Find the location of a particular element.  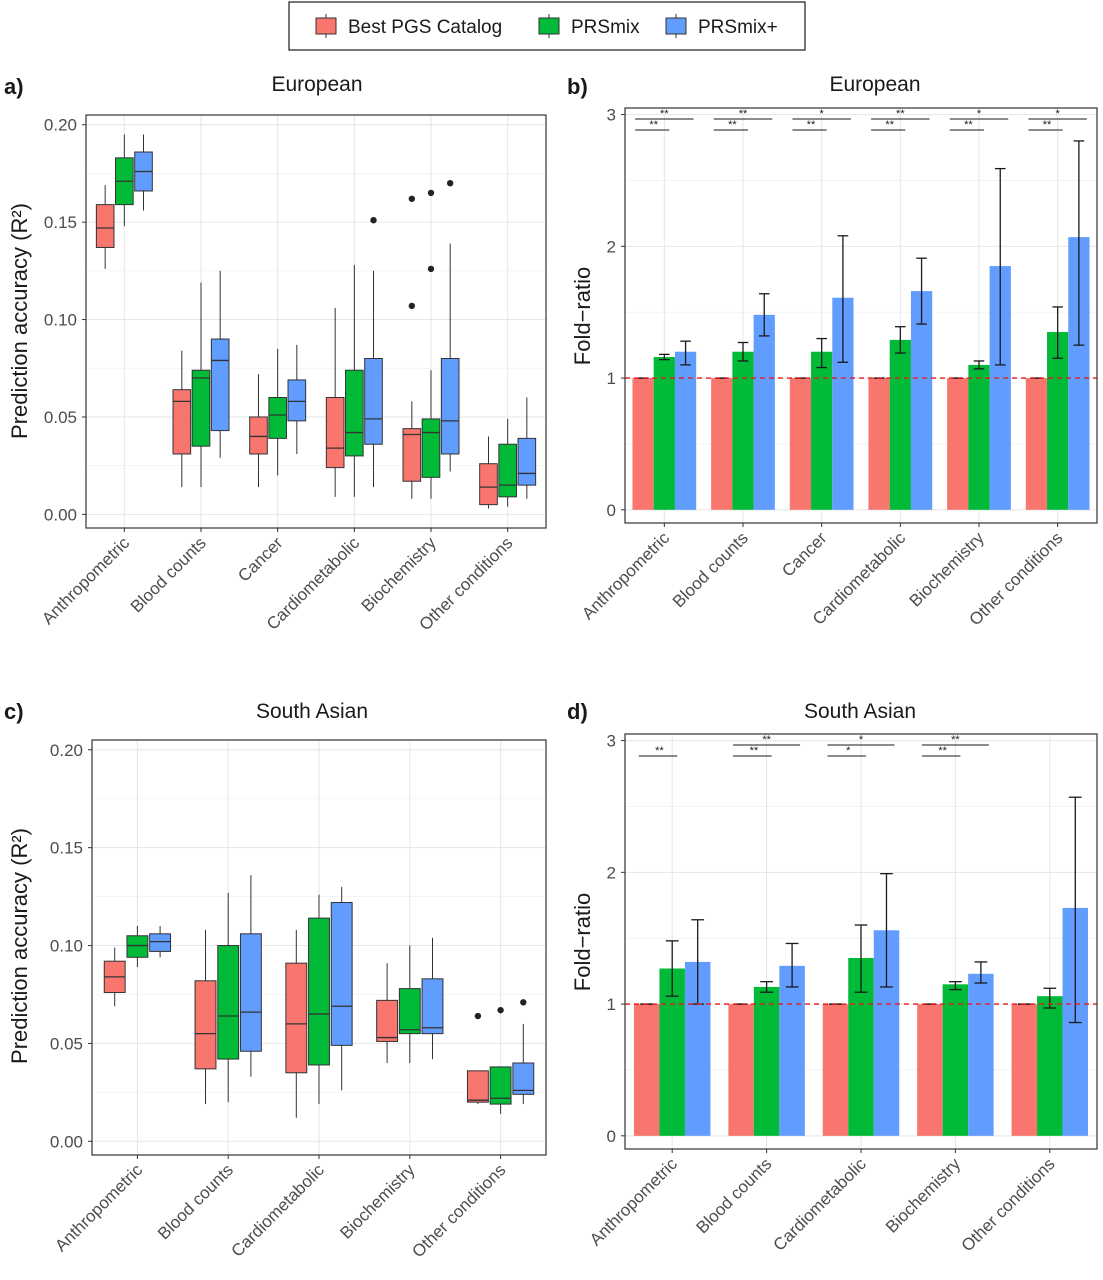

panel-d-title: South Asian is located at coordinates (860, 711).